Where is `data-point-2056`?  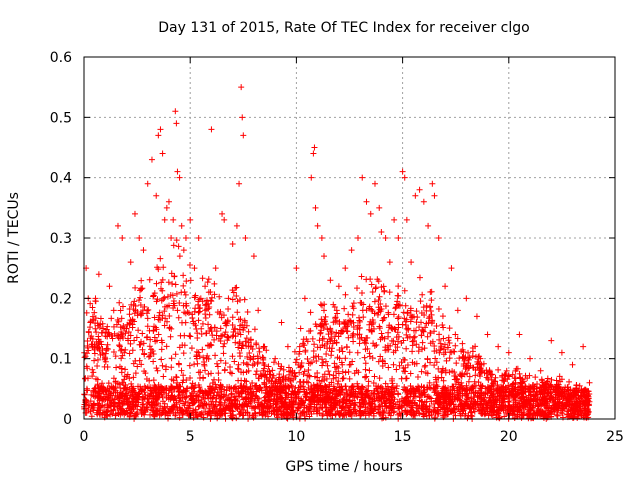
data-point-2056 is located at coordinates (233, 332).